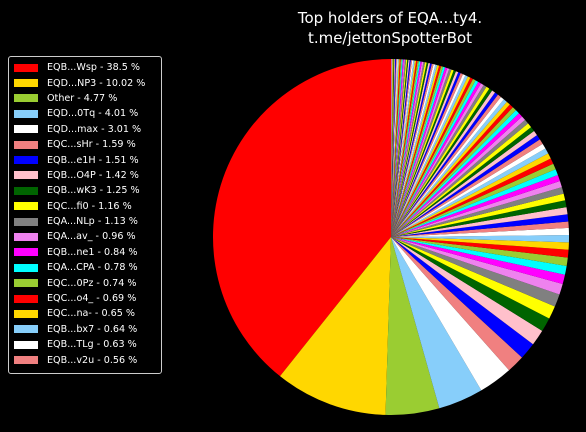 This screenshot has height=432, width=586. Describe the element at coordinates (390, 18) in the screenshot. I see `chart-title-line-1: Top holders of EQA...ty4.` at that location.